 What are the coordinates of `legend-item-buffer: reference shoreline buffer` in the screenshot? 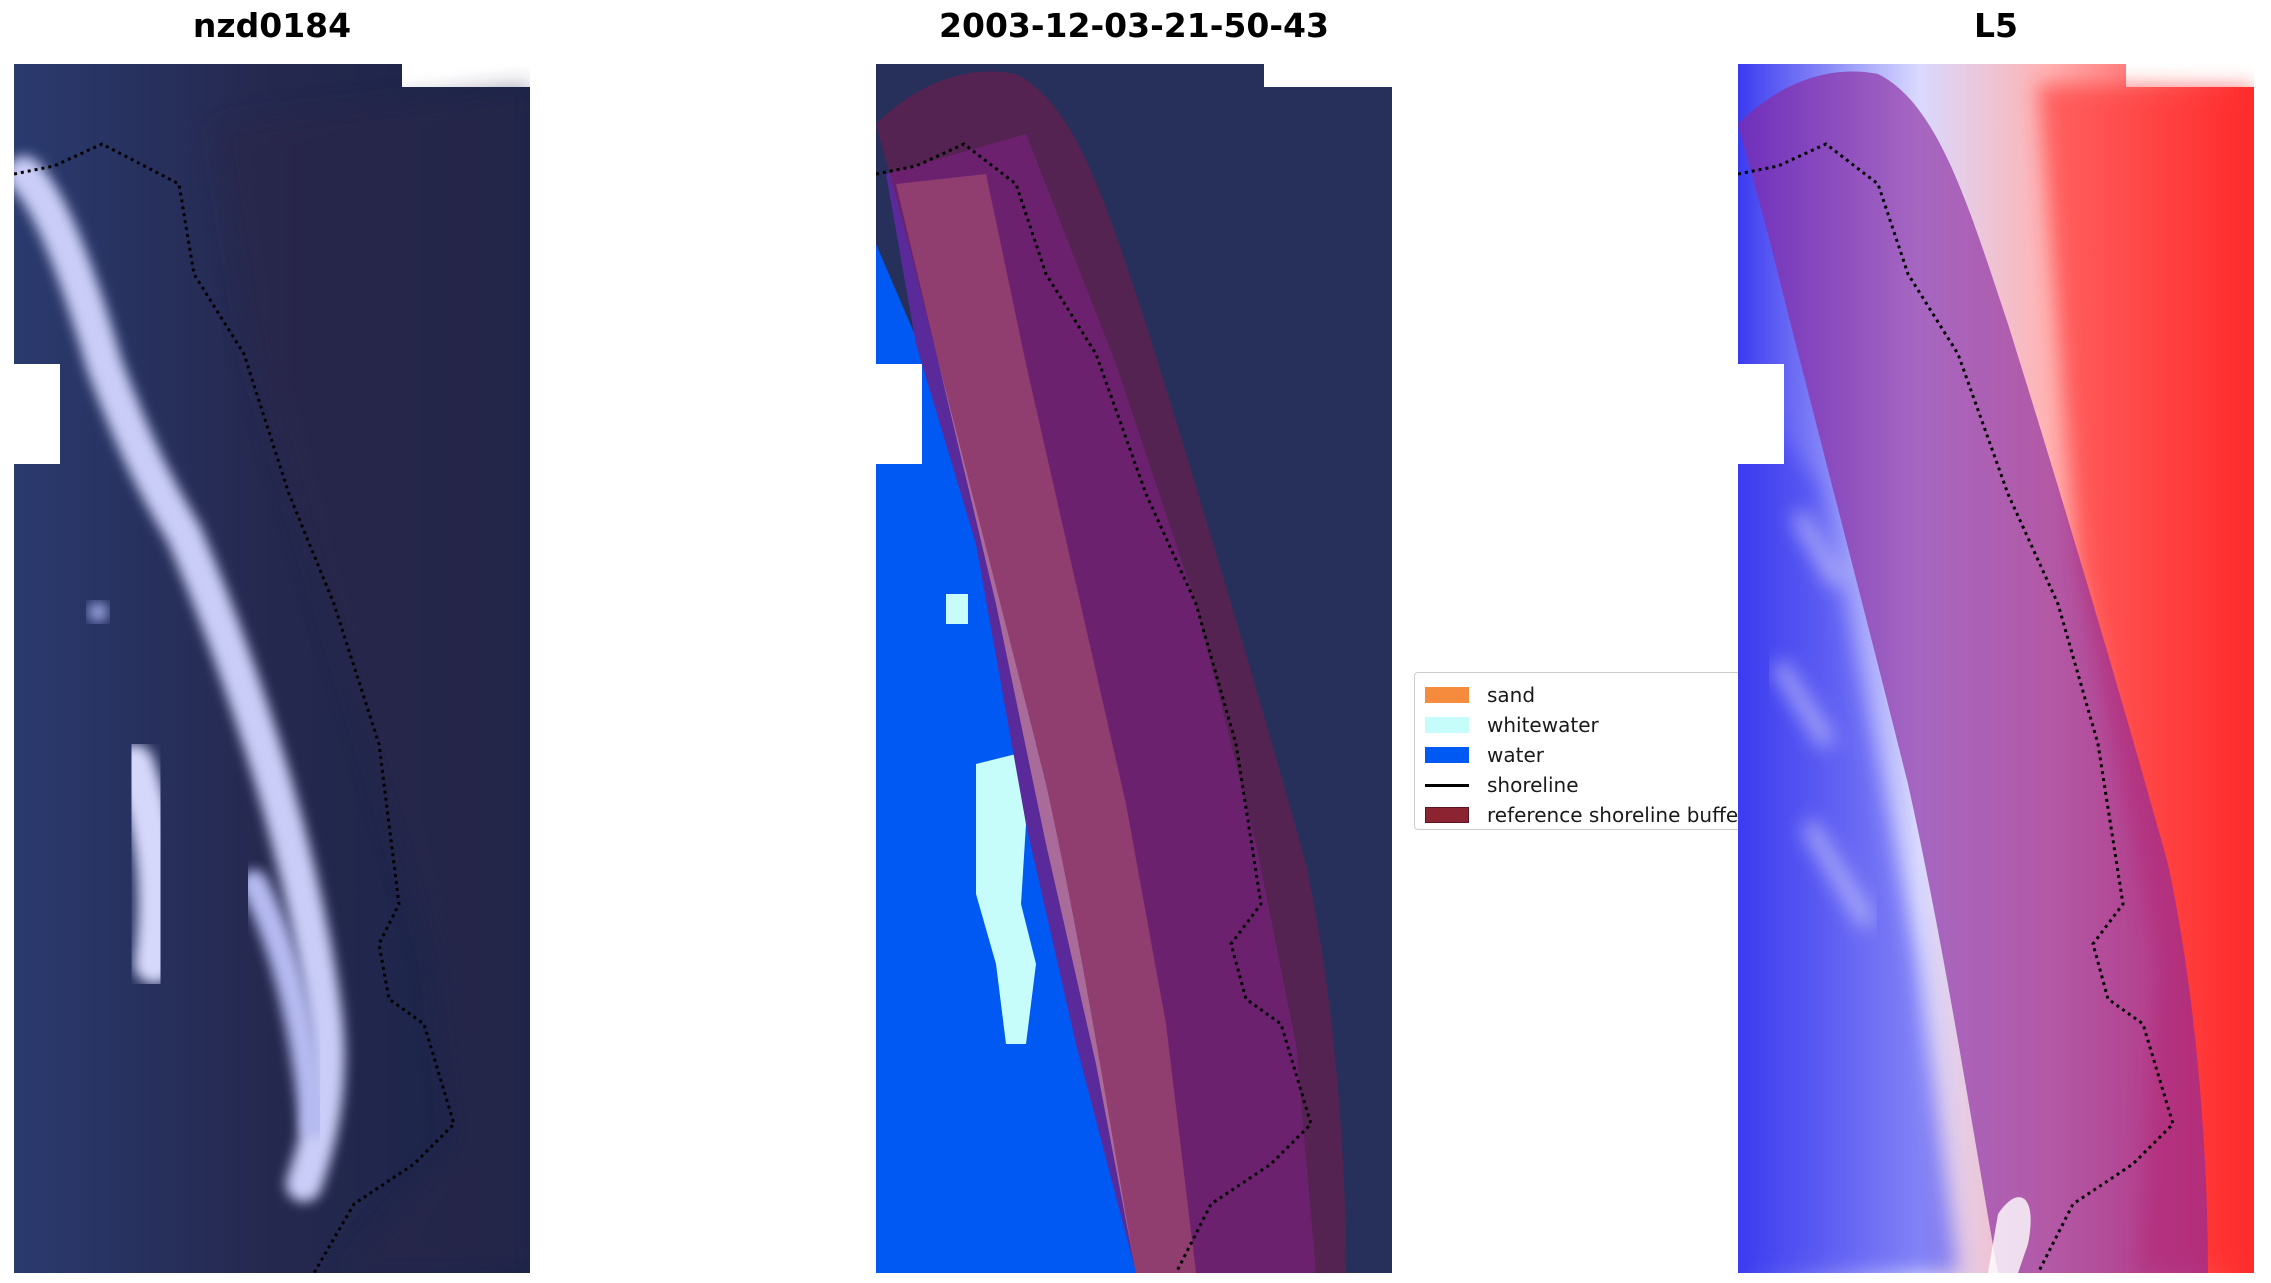 It's located at (1585, 815).